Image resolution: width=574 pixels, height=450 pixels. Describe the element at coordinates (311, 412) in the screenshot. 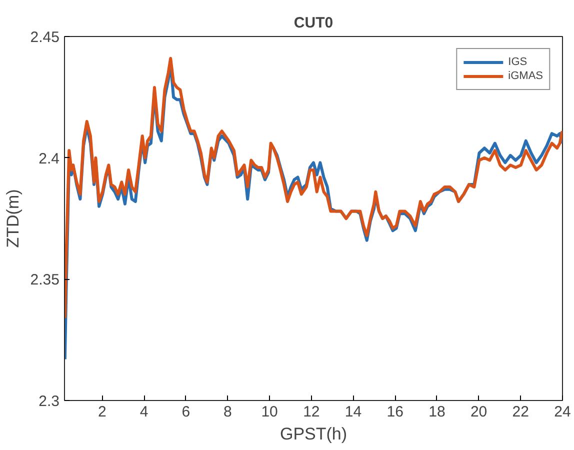

I see `x-tick-label: 12` at that location.